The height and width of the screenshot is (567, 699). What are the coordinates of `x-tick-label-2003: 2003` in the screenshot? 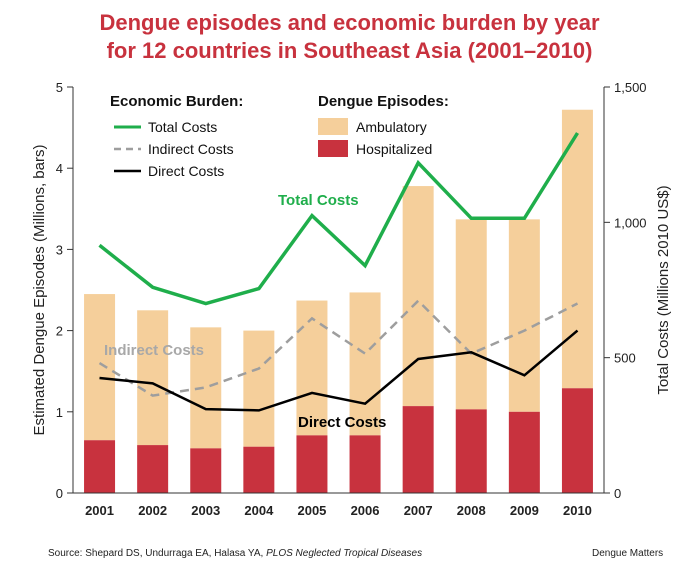 It's located at (205, 510).